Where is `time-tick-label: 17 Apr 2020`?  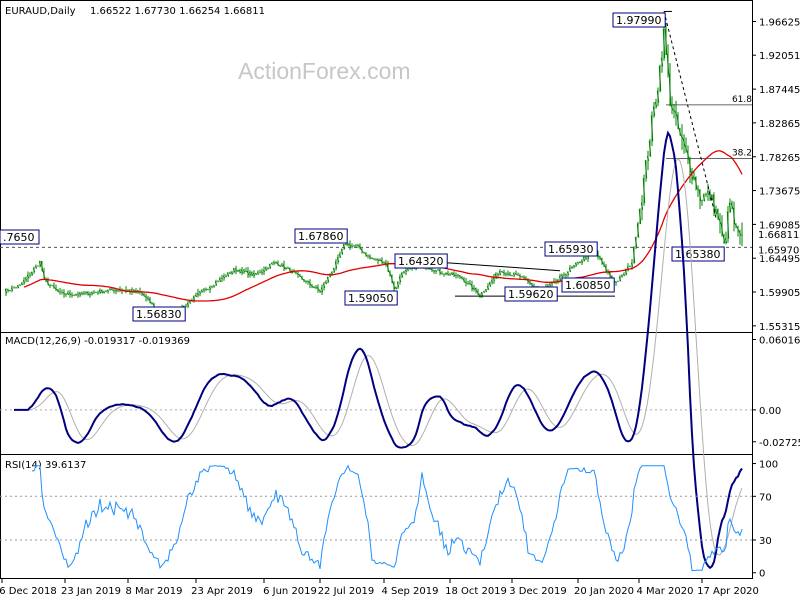
time-tick-label: 17 Apr 2020 is located at coordinates (728, 591).